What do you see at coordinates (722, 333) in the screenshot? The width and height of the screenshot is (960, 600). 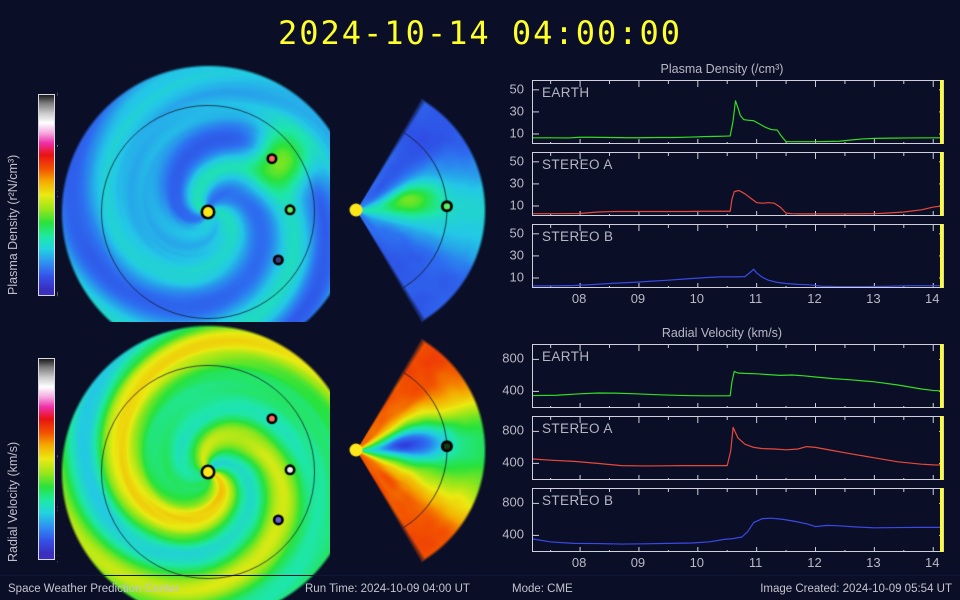 I see `radial-velocity-timeseries-title: Radial Velocity (km/s)` at bounding box center [722, 333].